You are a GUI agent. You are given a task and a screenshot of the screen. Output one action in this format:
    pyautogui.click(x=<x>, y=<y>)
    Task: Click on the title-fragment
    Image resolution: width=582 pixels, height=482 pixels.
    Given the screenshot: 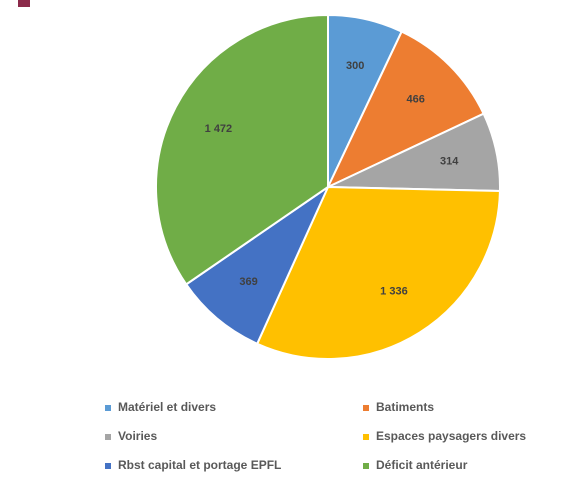 What is the action you would take?
    pyautogui.click(x=24, y=3)
    